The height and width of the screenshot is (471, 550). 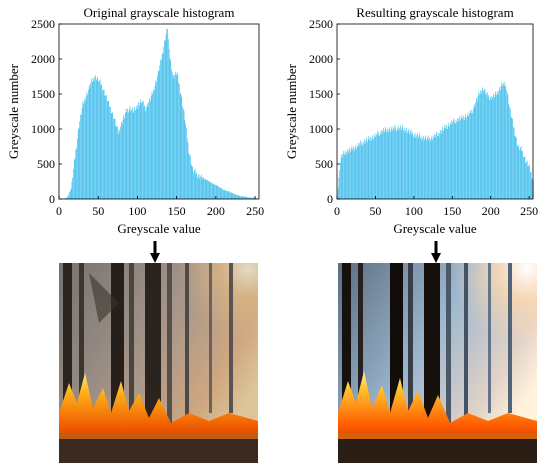 What do you see at coordinates (160, 114) in the screenshot?
I see `original-bars` at bounding box center [160, 114].